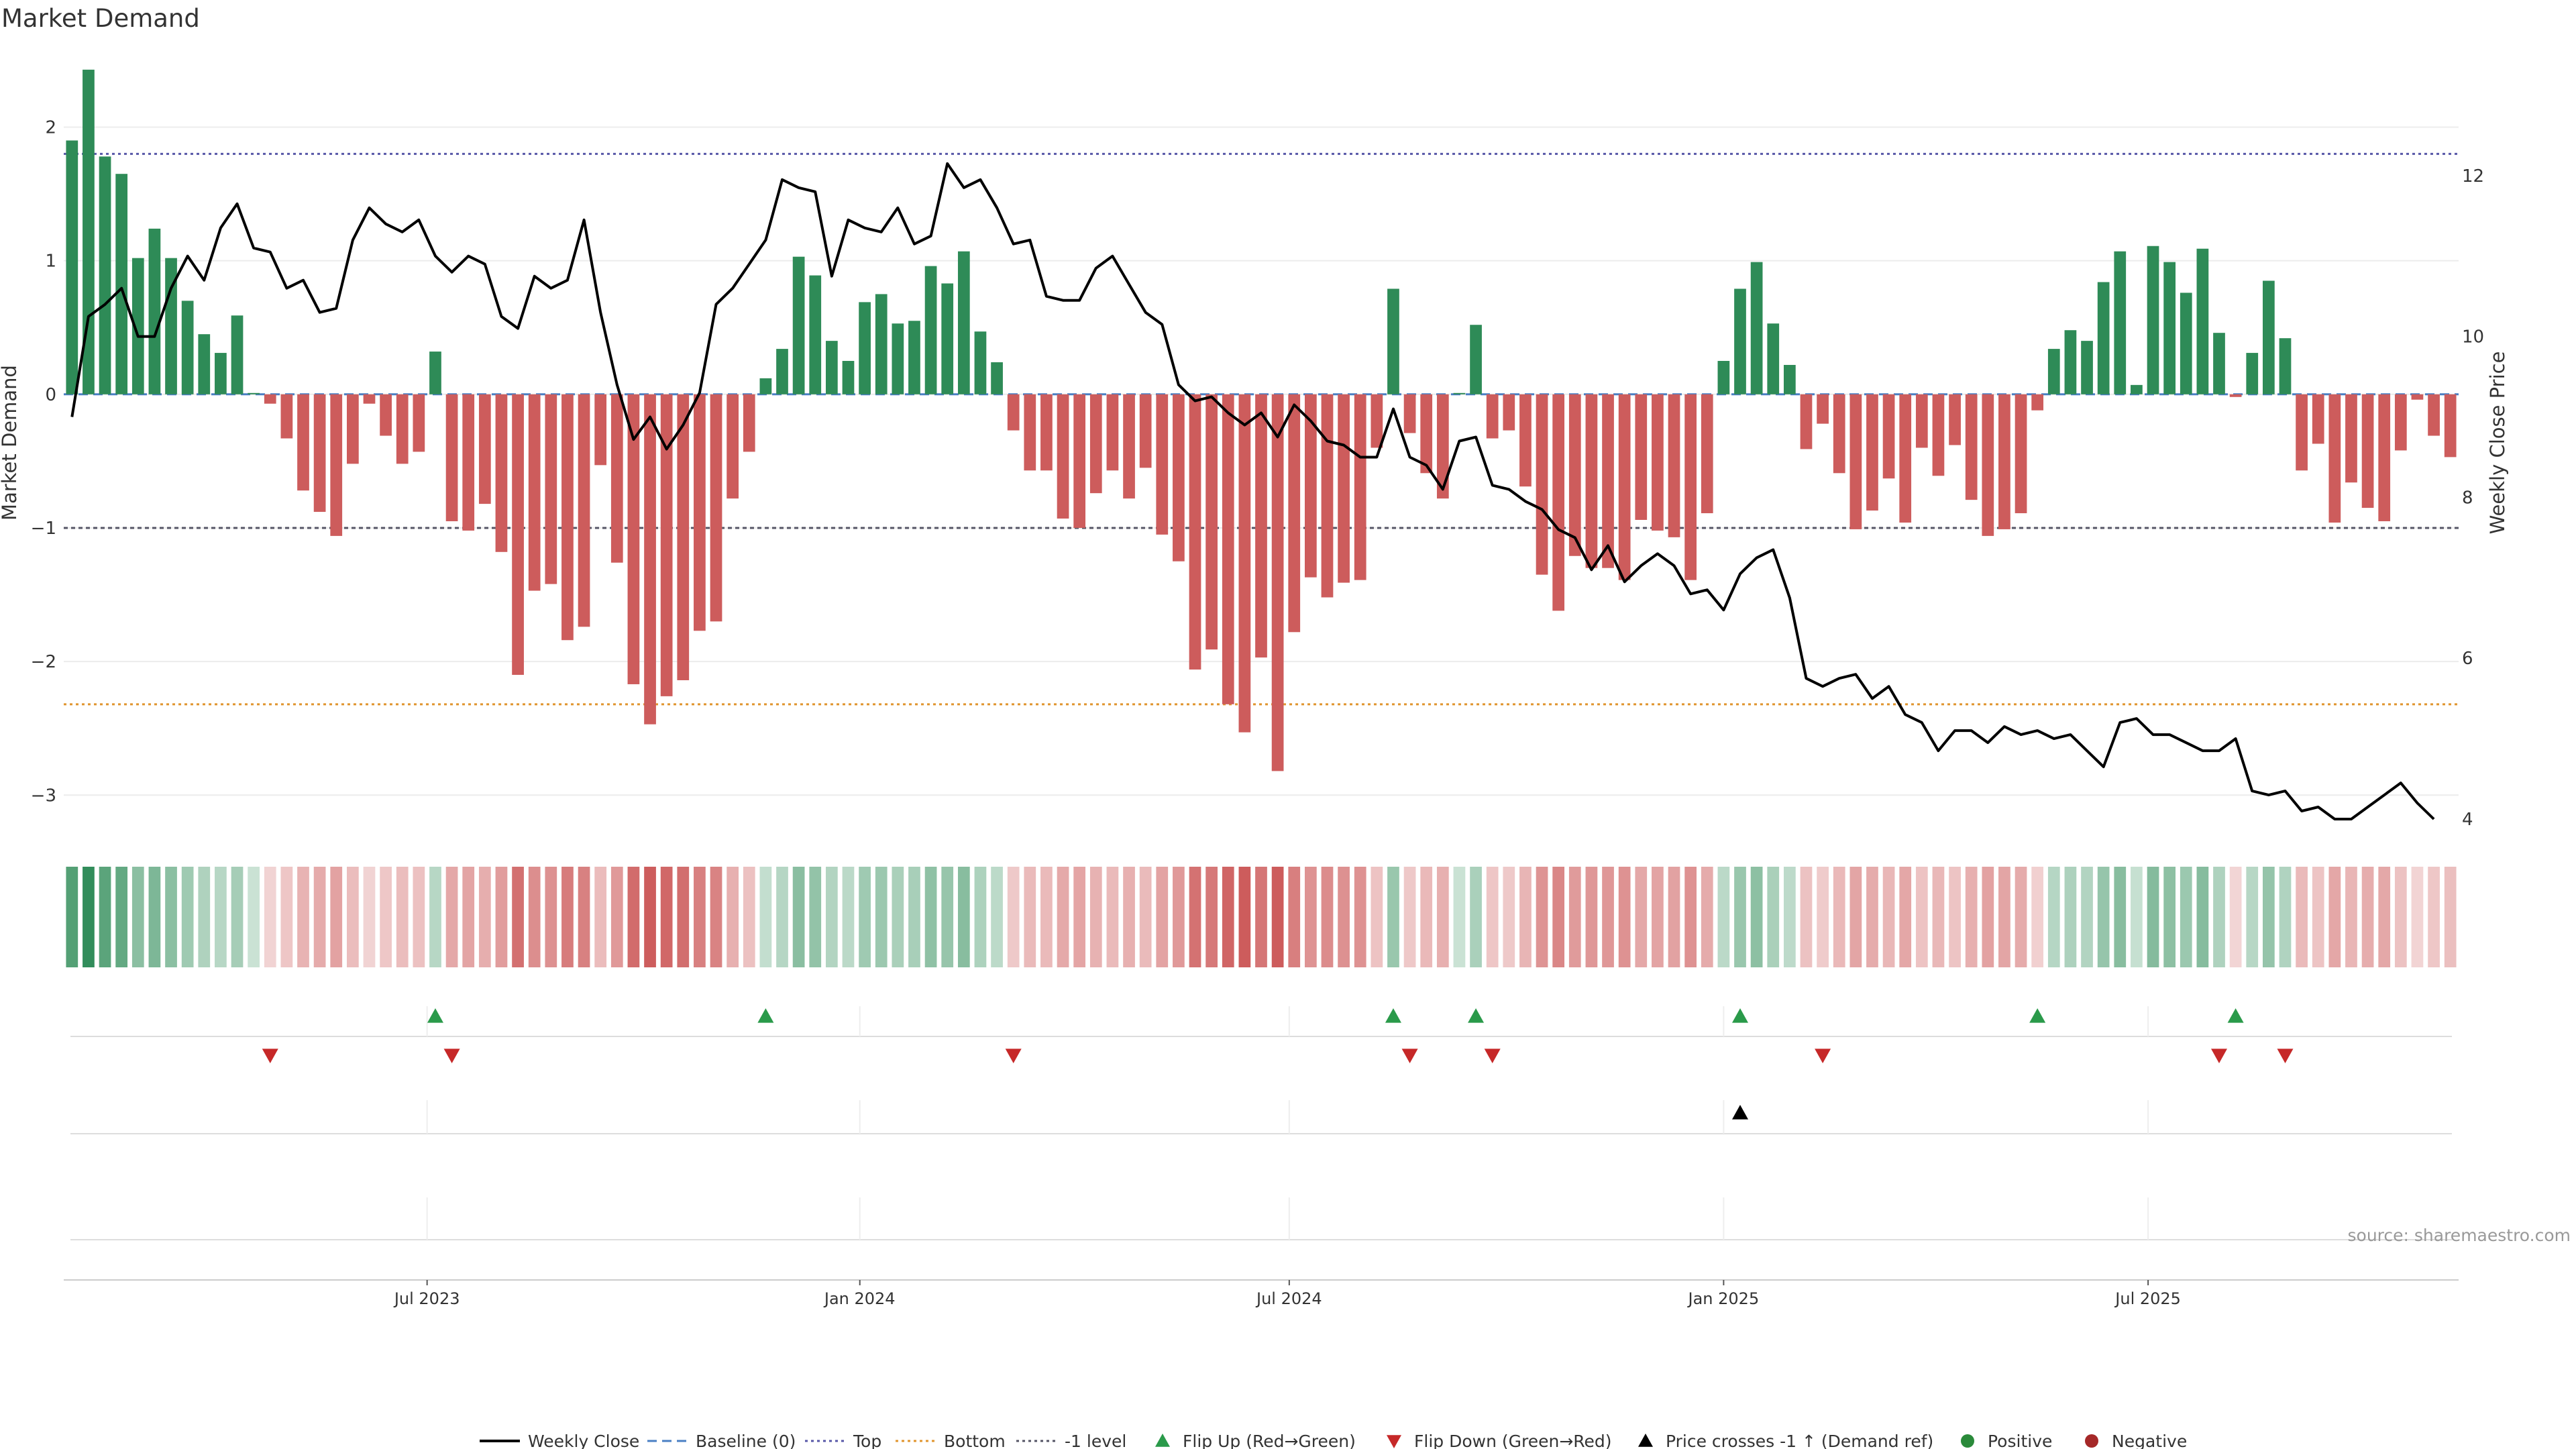  I want to click on demand-strip, so click(1261, 917).